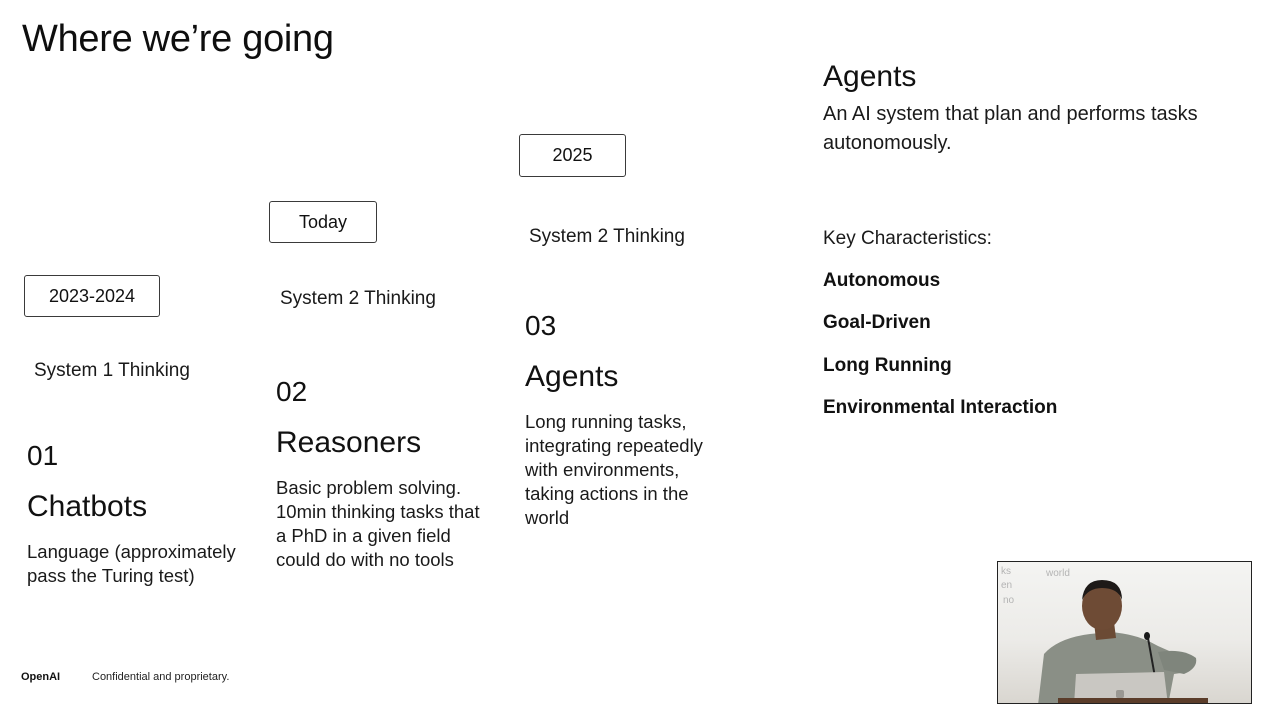 The image size is (1265, 711). I want to click on stage-3-thinking-label: System 2 Thinking, so click(607, 236).